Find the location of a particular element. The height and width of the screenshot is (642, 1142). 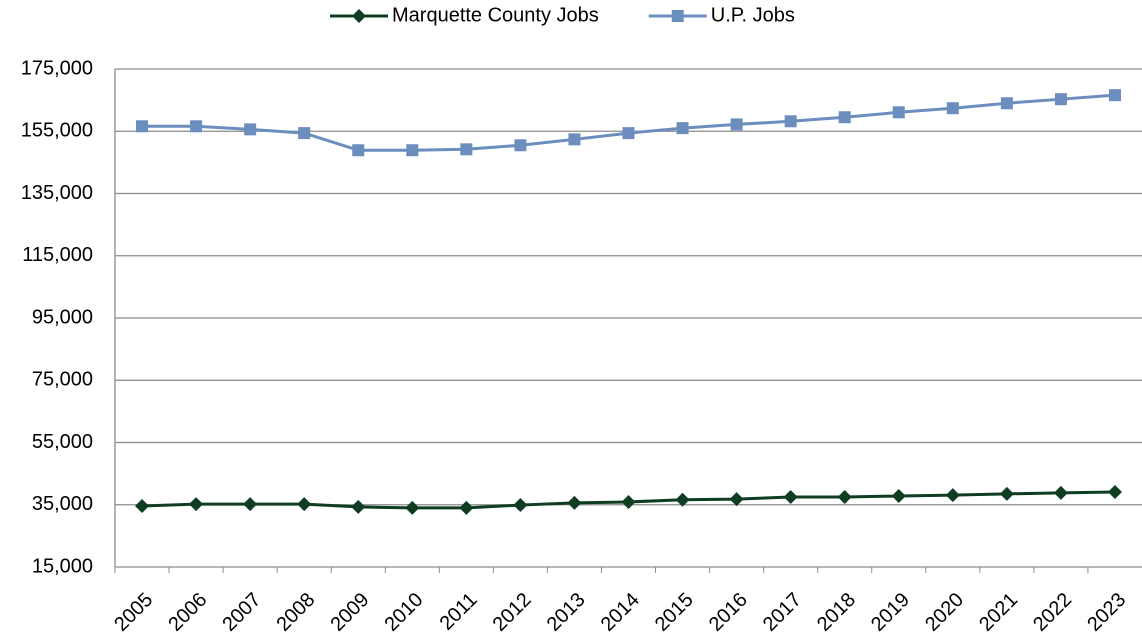

x-tick-label: 2007 is located at coordinates (241, 612).